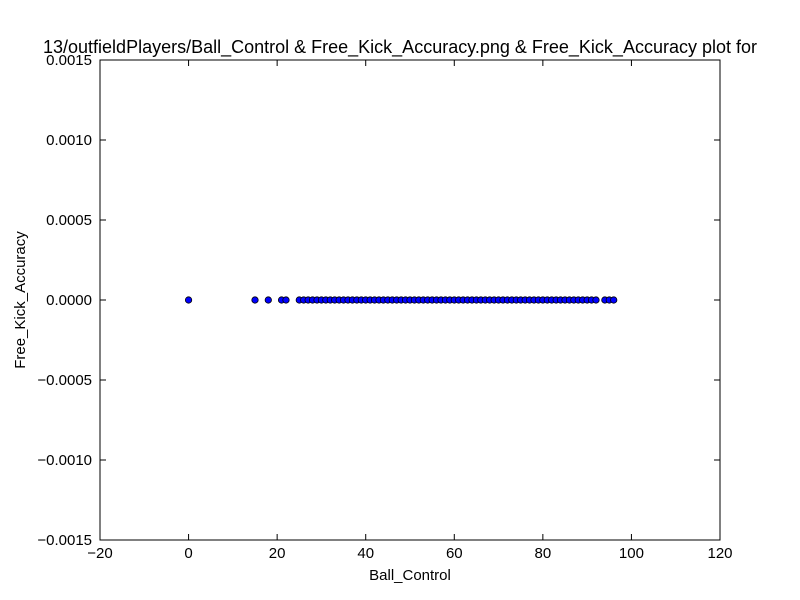 The height and width of the screenshot is (600, 800). I want to click on x-tick-label: 120, so click(719, 553).